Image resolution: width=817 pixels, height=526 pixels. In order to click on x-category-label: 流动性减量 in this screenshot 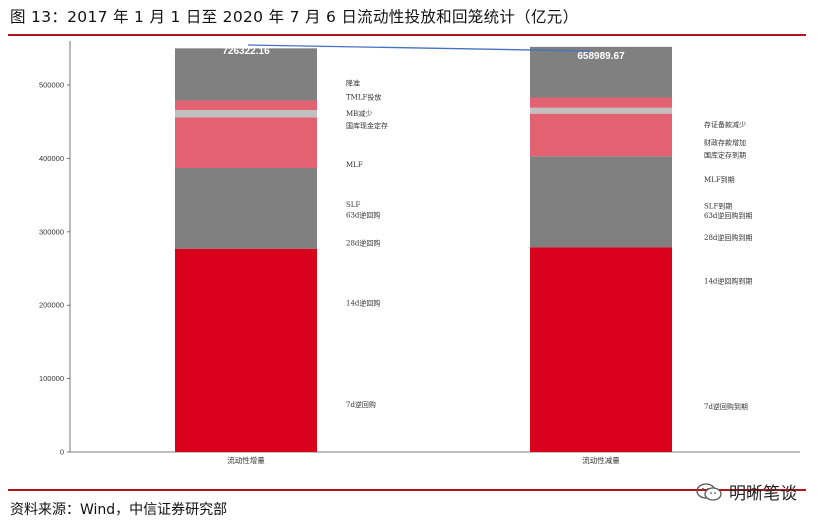, I will do `click(601, 460)`.